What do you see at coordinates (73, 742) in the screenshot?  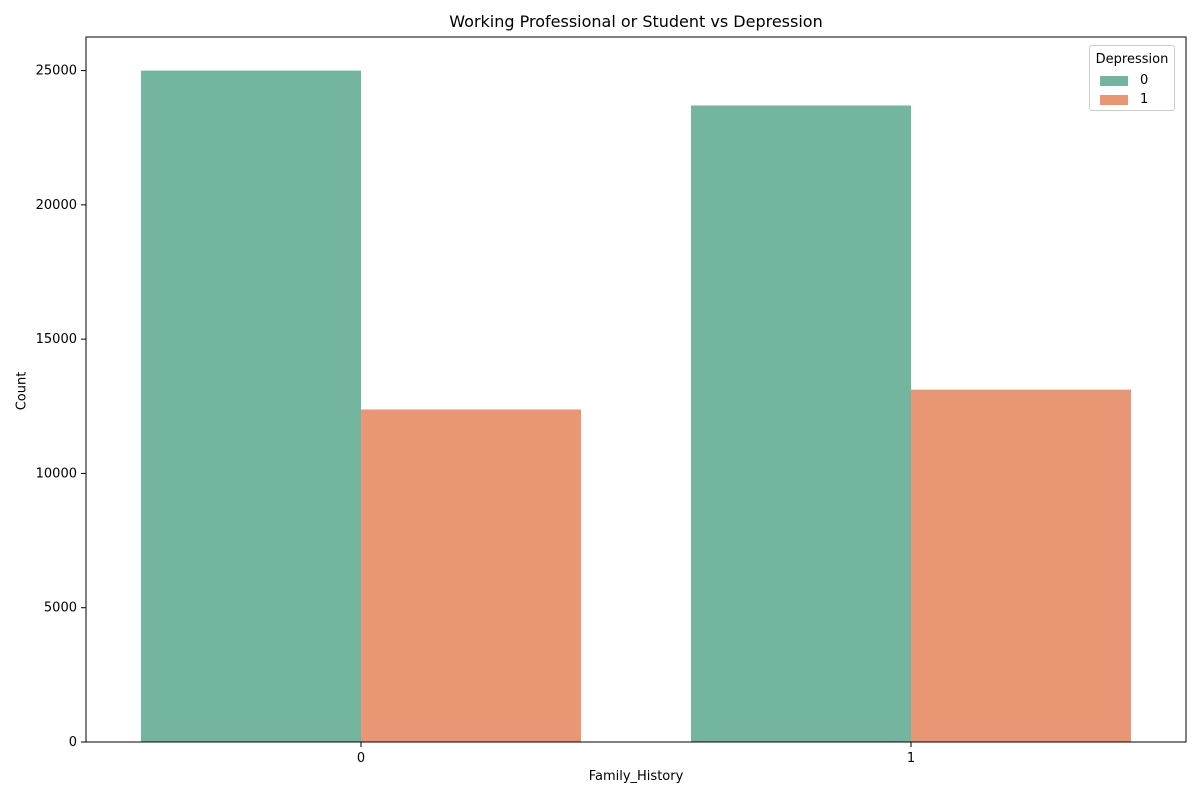 I see `y-tick-label: 0` at bounding box center [73, 742].